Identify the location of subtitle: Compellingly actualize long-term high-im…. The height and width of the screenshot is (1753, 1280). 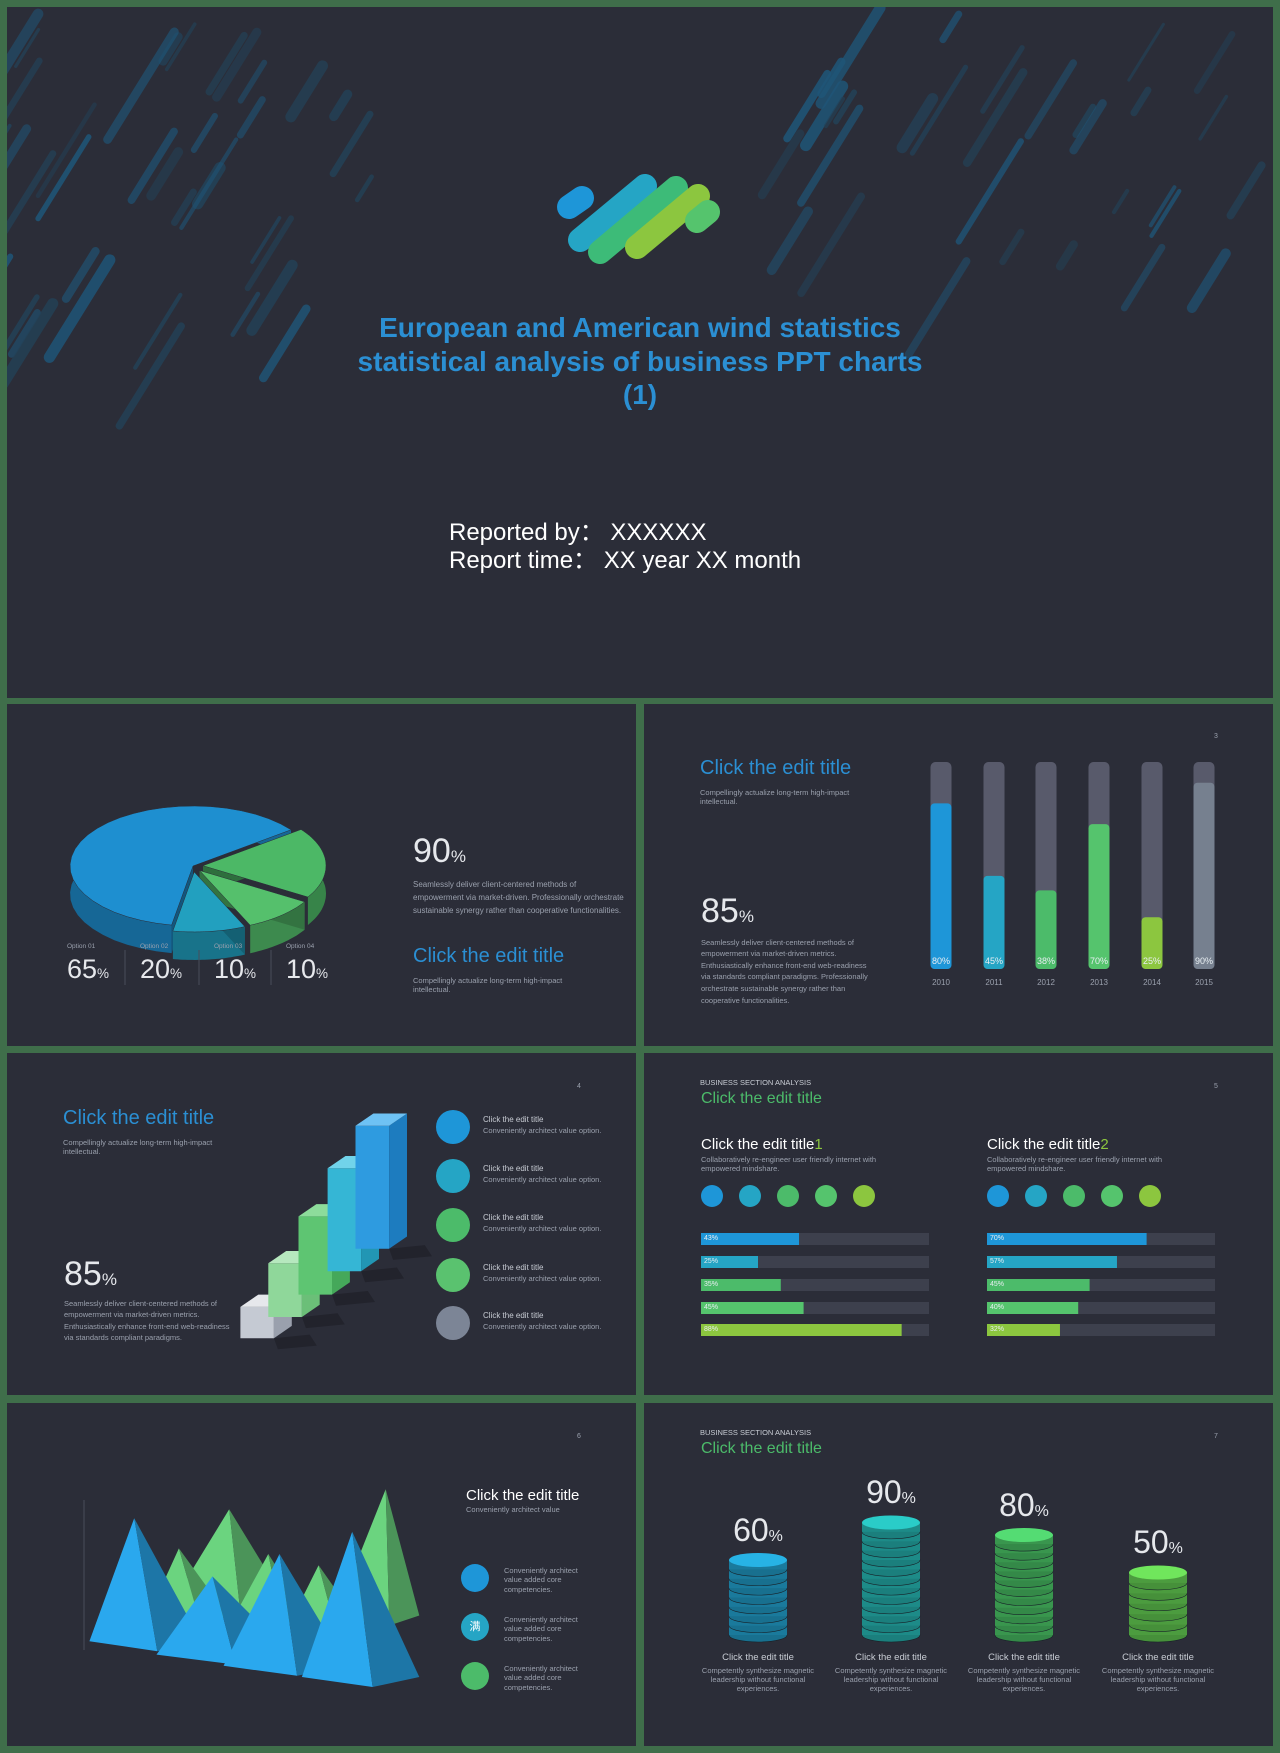
(138, 1146).